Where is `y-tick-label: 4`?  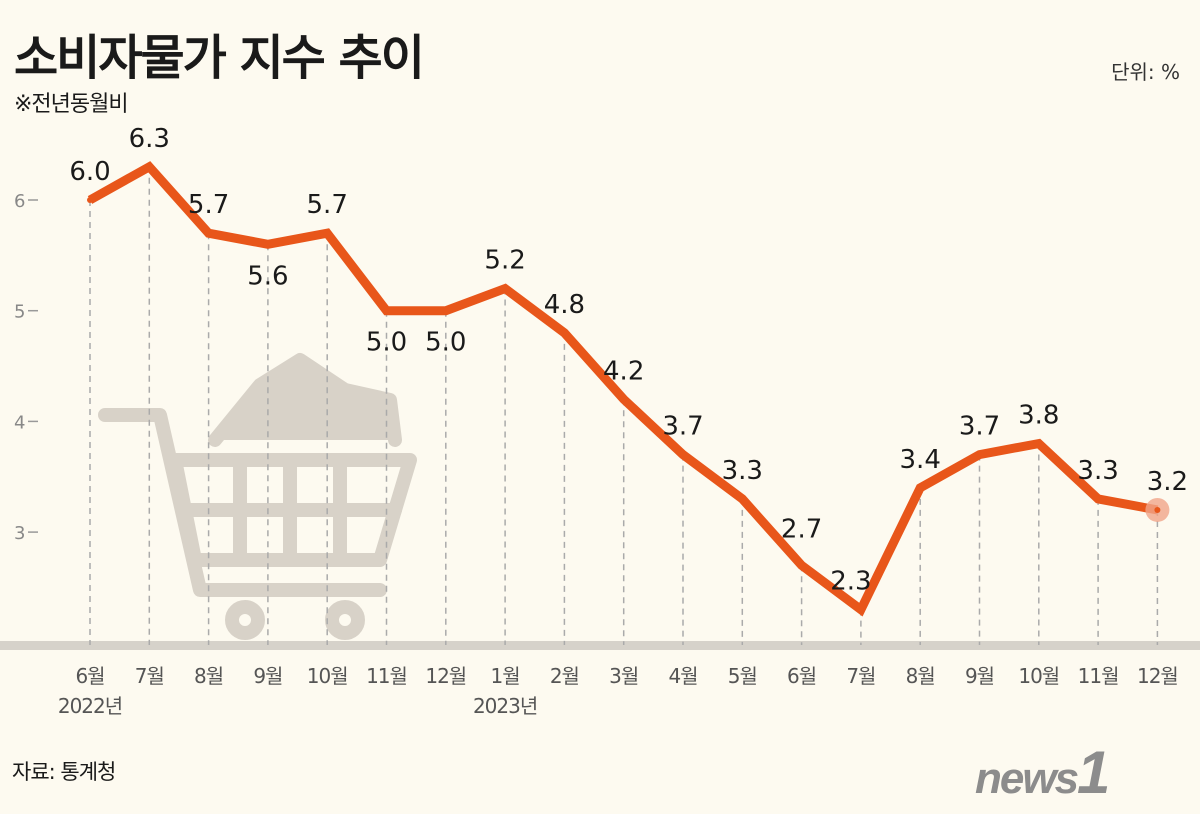
y-tick-label: 4 is located at coordinates (19, 422).